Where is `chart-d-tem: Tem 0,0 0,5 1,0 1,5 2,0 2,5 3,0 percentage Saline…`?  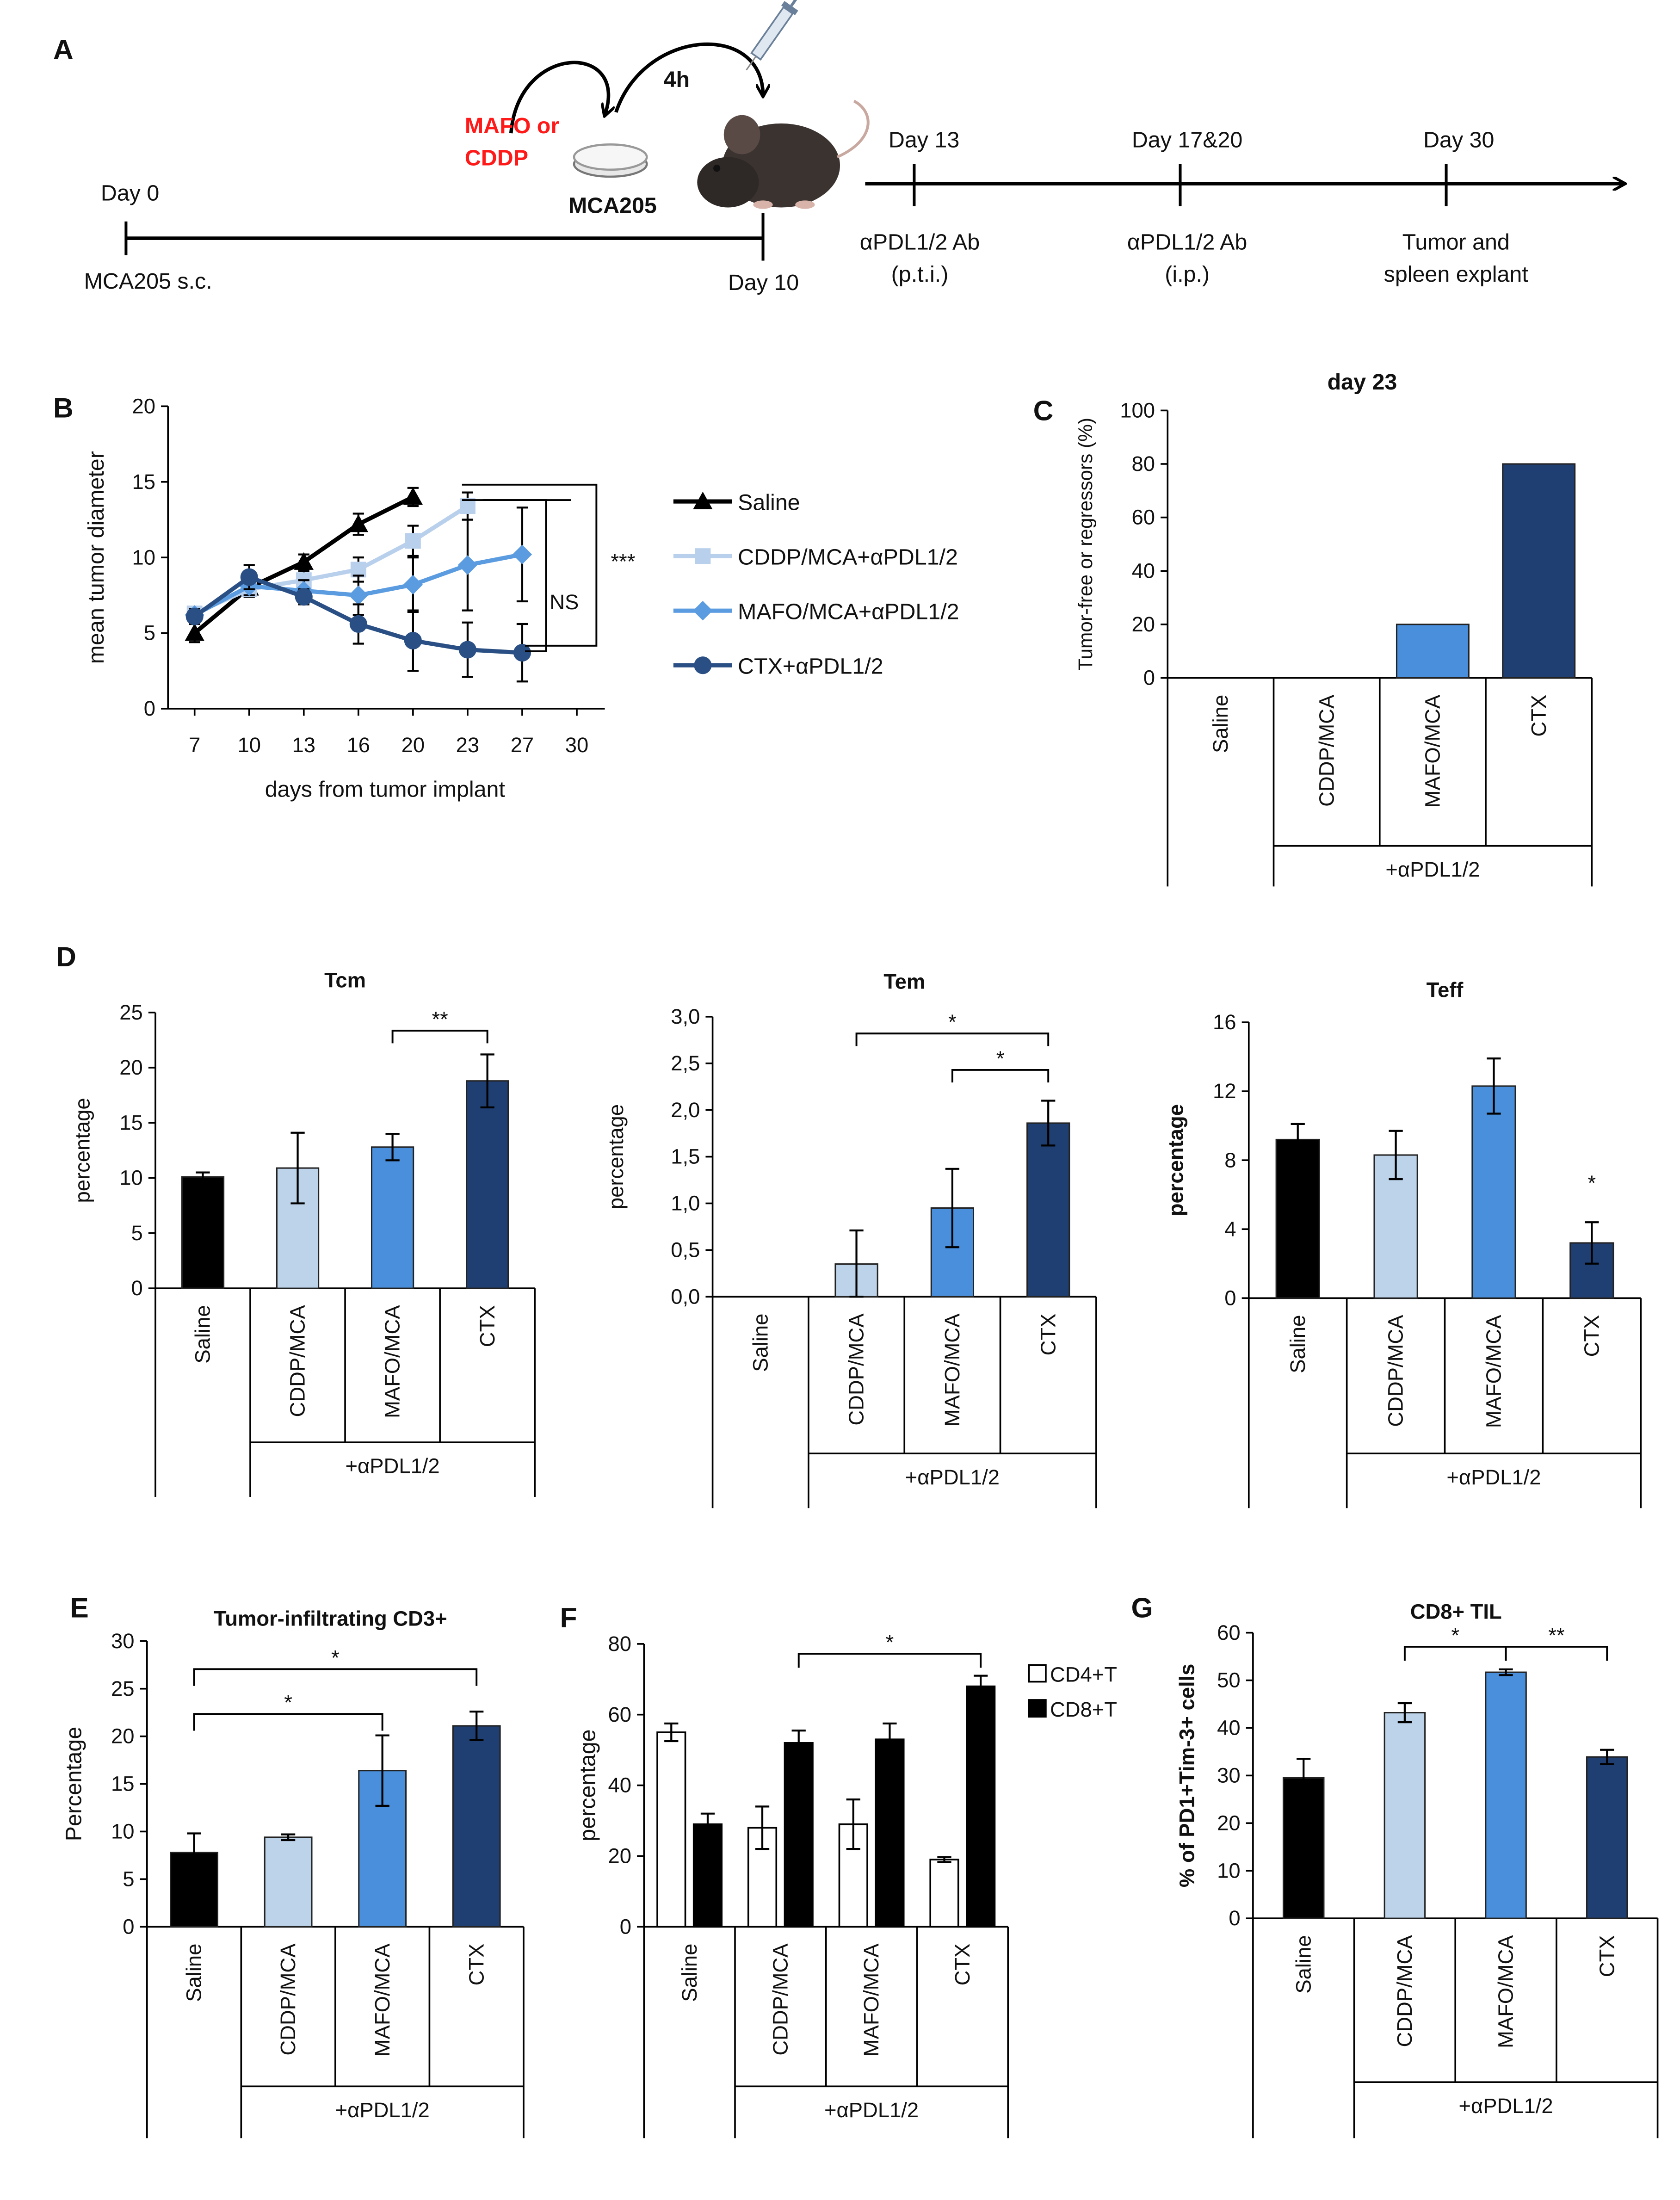 chart-d-tem: Tem 0,0 0,5 1,0 1,5 2,0 2,5 3,0 percentage Saline… is located at coordinates (850, 1239).